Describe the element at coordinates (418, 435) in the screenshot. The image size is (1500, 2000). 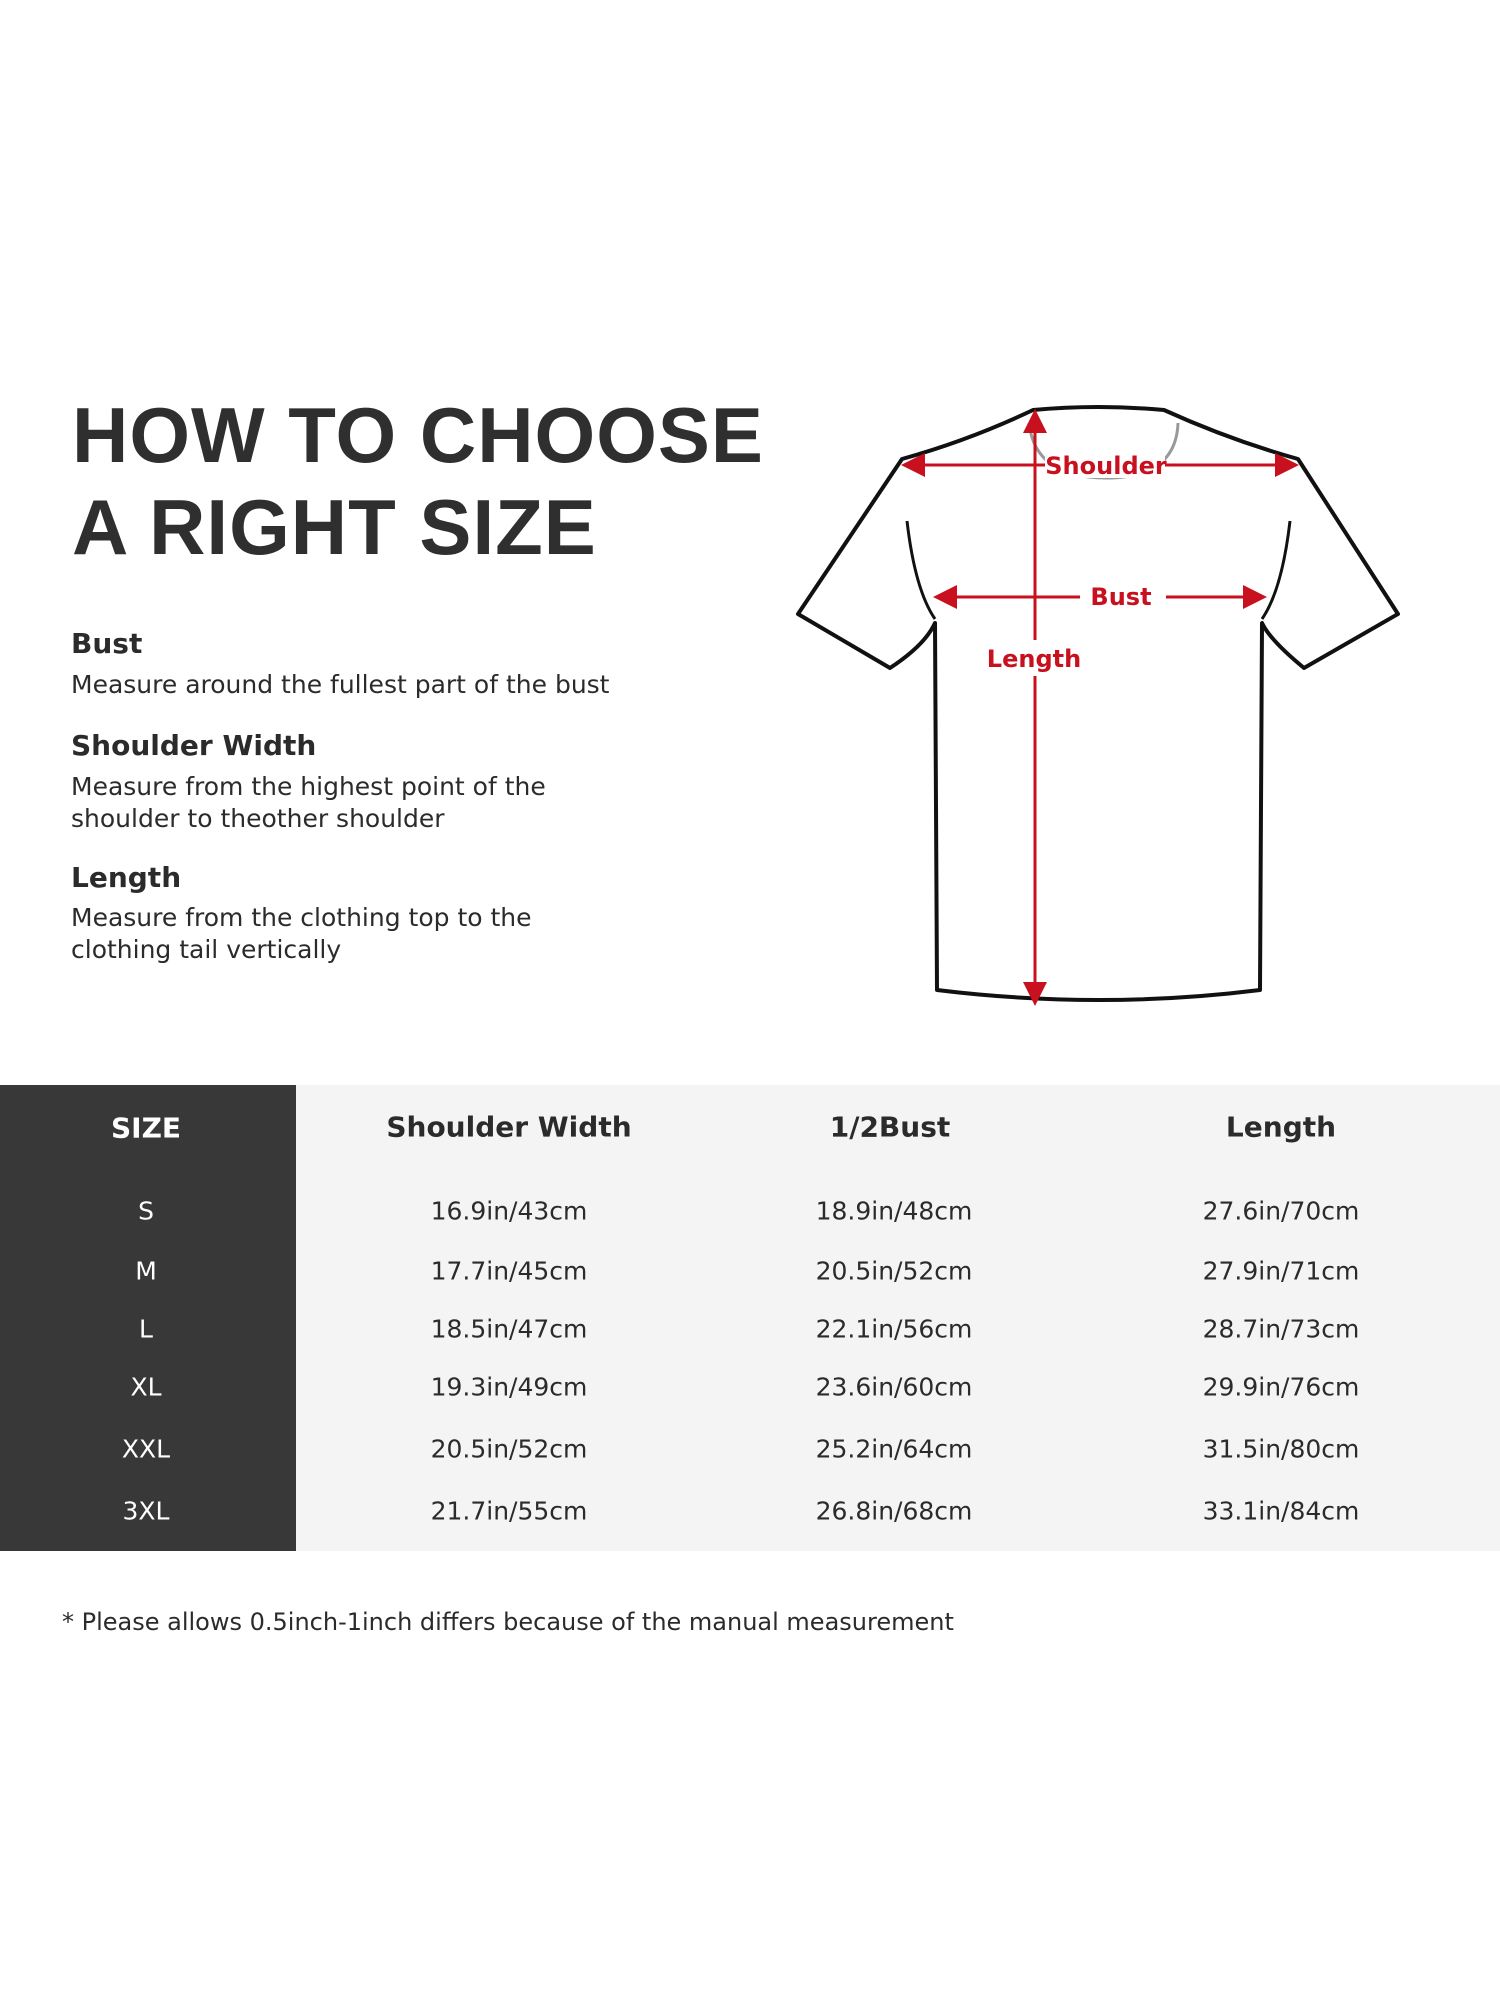
I see `title-line-1: HOW TO CHOOSE` at that location.